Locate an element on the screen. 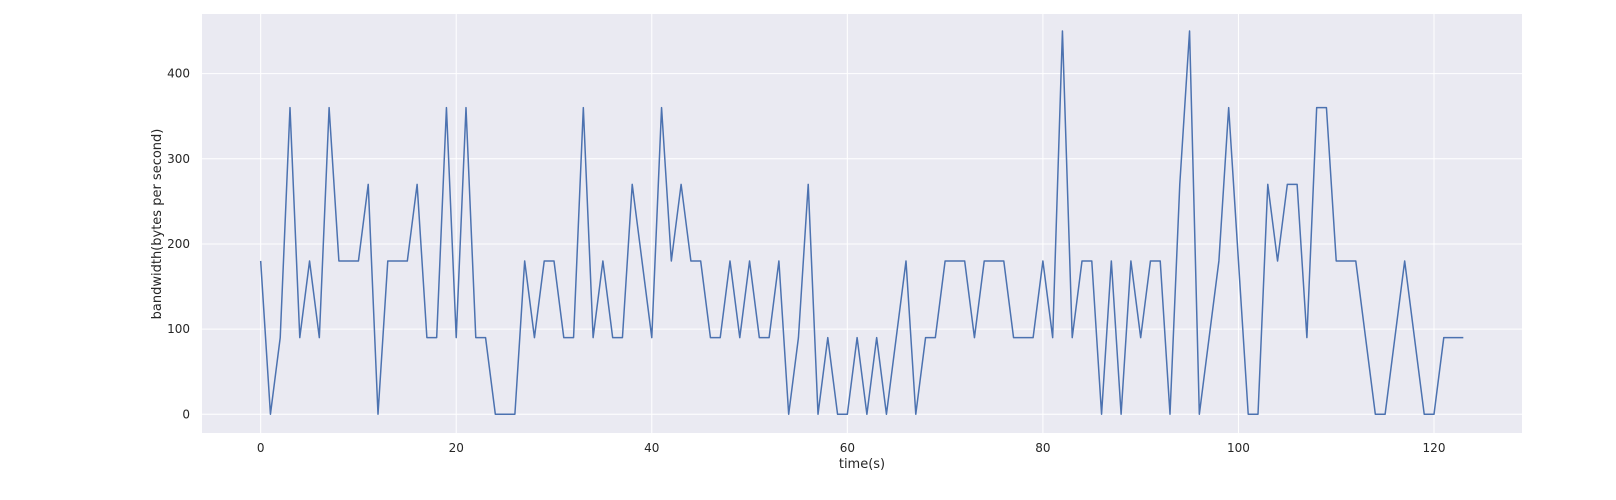 This screenshot has height=500, width=1616. y-axis-label: bandwidth(bytes per second) is located at coordinates (157, 224).